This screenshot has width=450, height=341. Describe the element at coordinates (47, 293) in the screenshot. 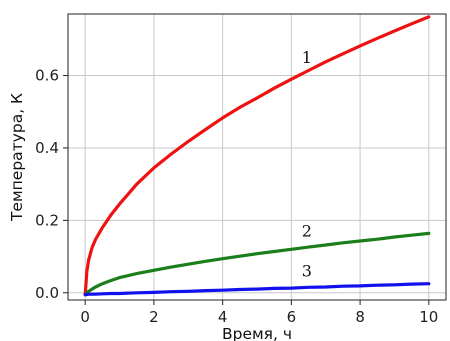

I see `y-tick-label: 0.0` at that location.